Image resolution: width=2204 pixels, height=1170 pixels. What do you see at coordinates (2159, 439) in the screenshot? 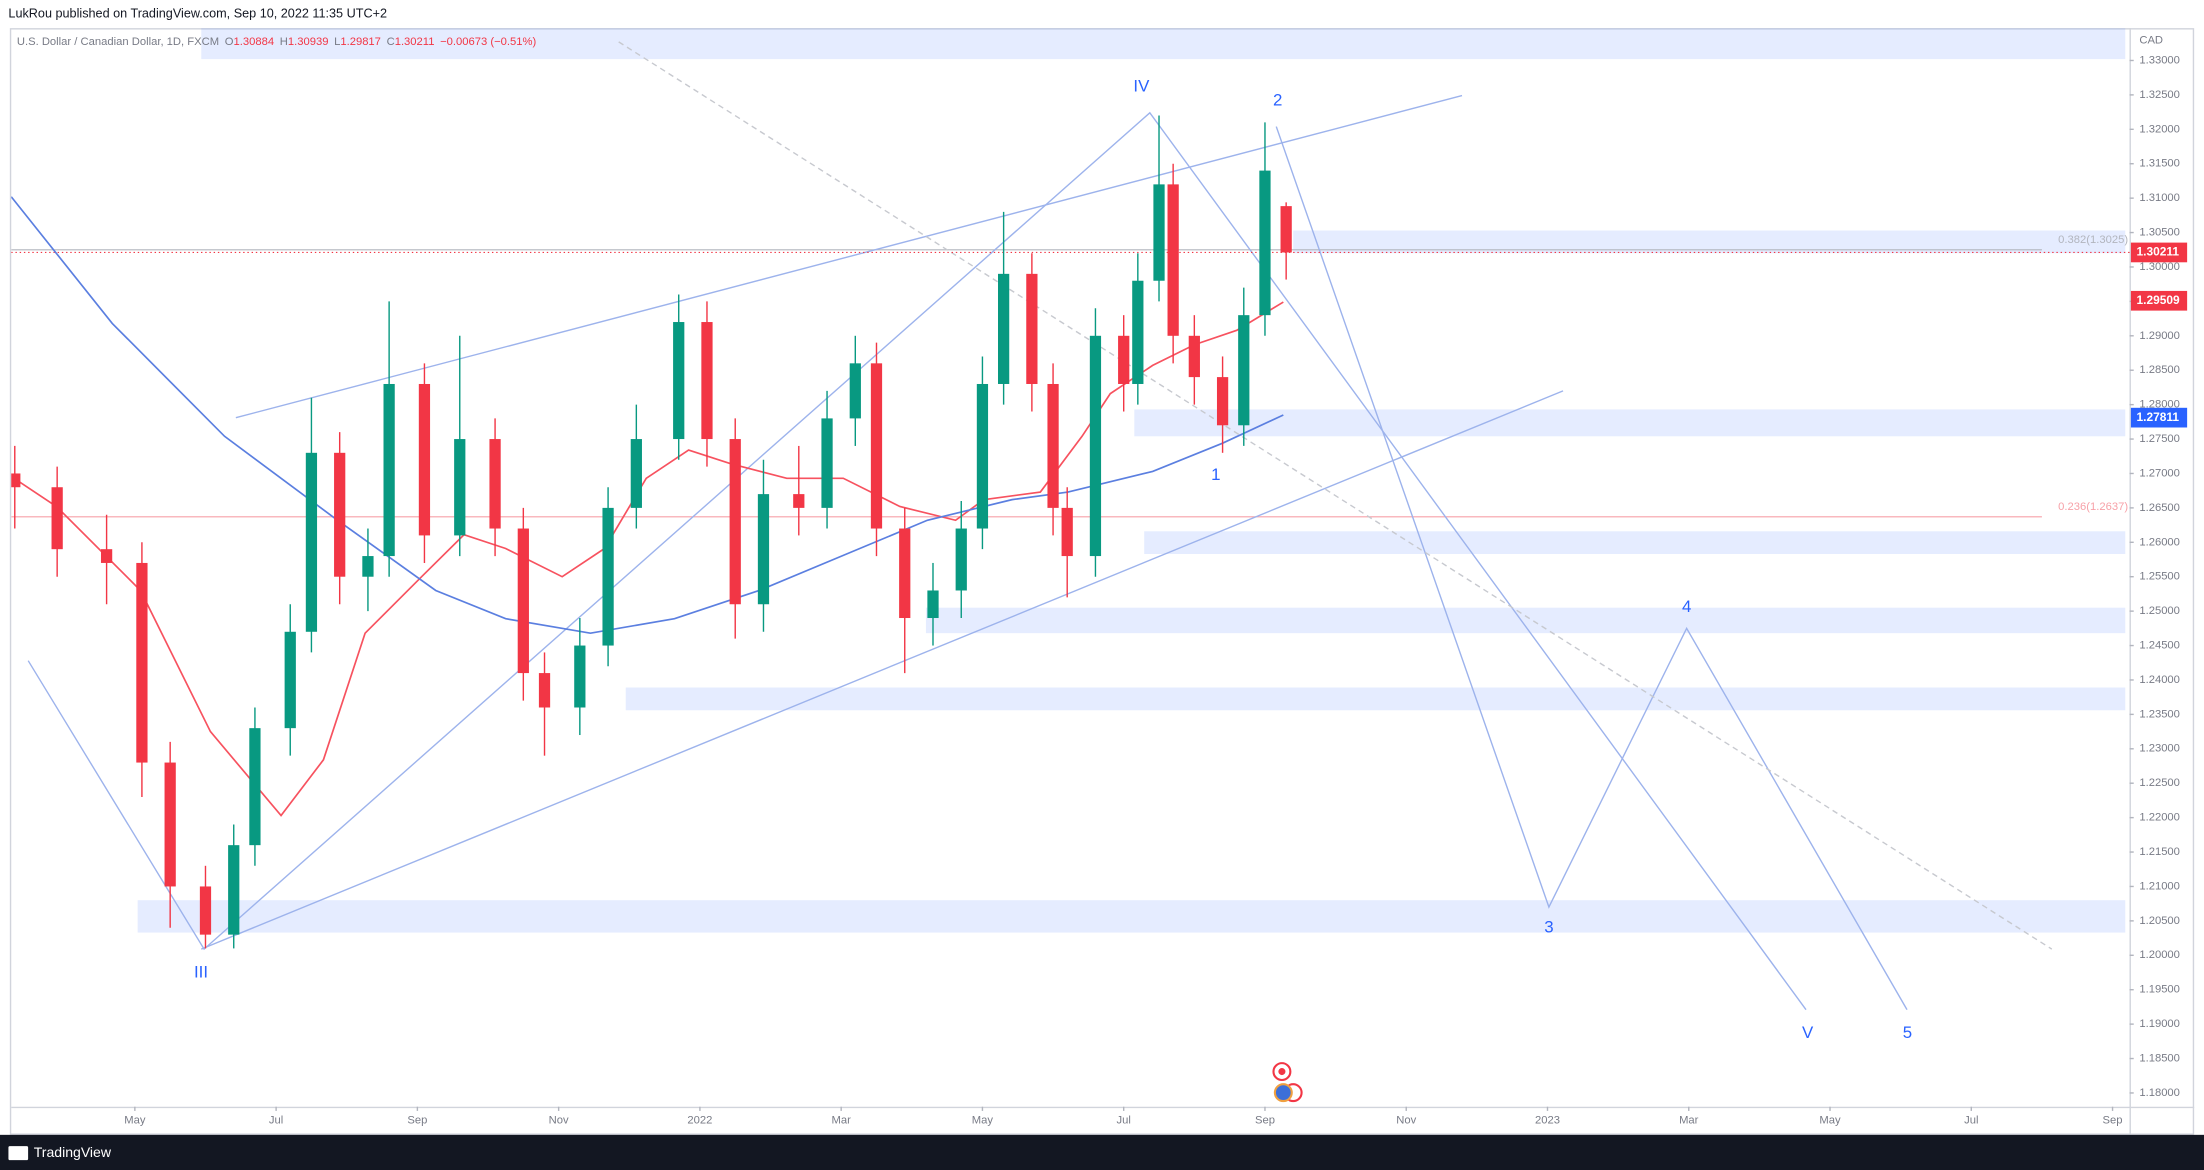
I see `y-tick-label: 1.27500` at bounding box center [2159, 439].